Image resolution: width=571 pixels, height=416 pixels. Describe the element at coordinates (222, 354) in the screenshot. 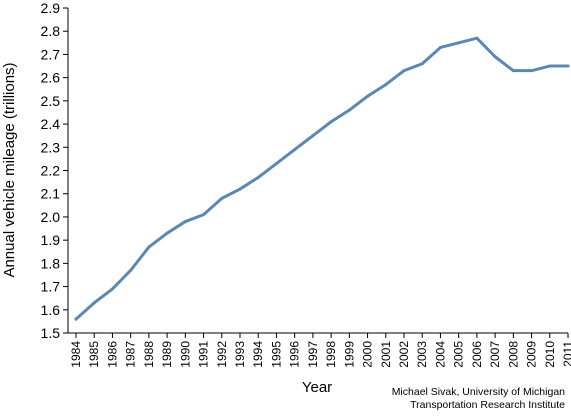

I see `x-tick-label: 1992` at that location.